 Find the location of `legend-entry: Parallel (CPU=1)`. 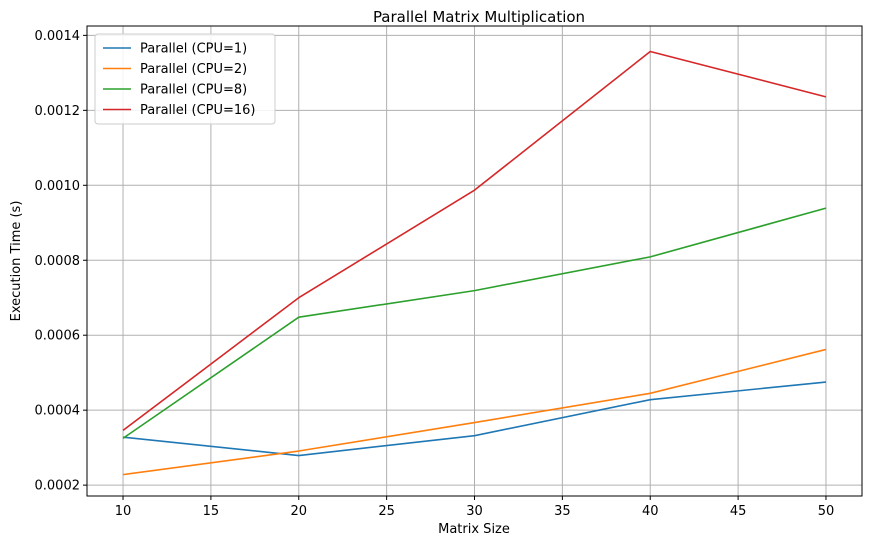

legend-entry: Parallel (CPU=1) is located at coordinates (193, 49).